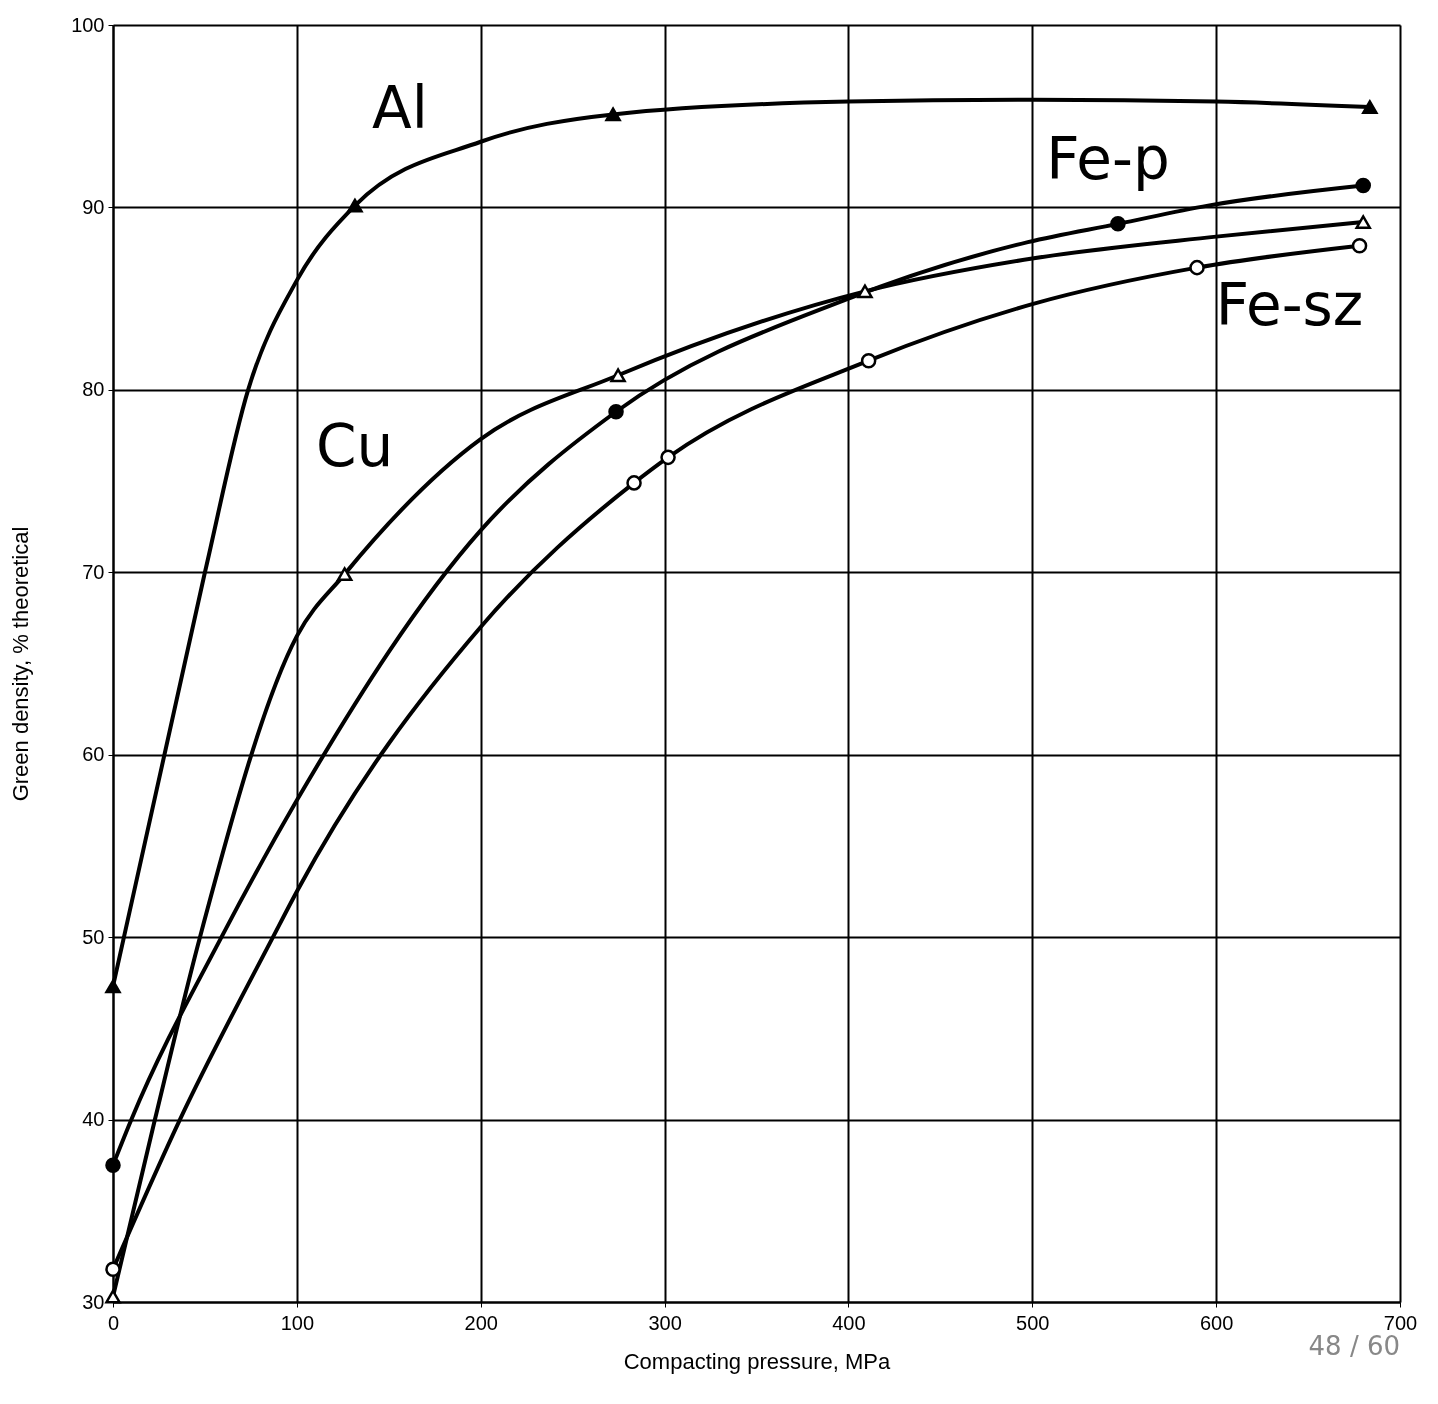 This screenshot has width=1438, height=1404. Describe the element at coordinates (355, 446) in the screenshot. I see `series-label: Cu` at that location.